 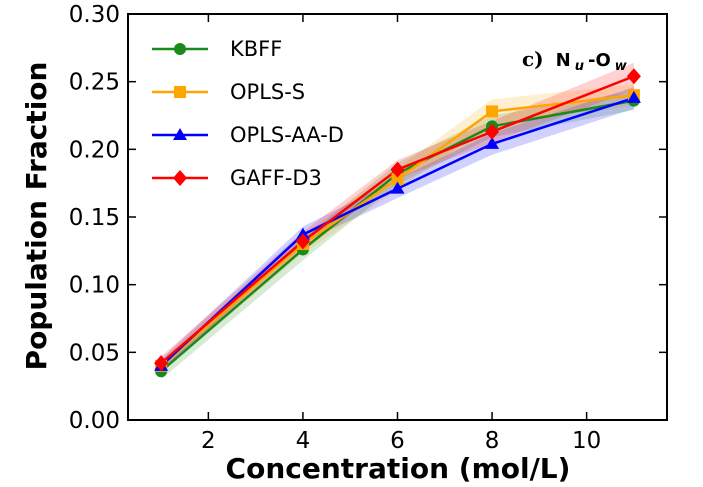 I want to click on y-tick-label-6: 0.30, so click(x=94, y=15).